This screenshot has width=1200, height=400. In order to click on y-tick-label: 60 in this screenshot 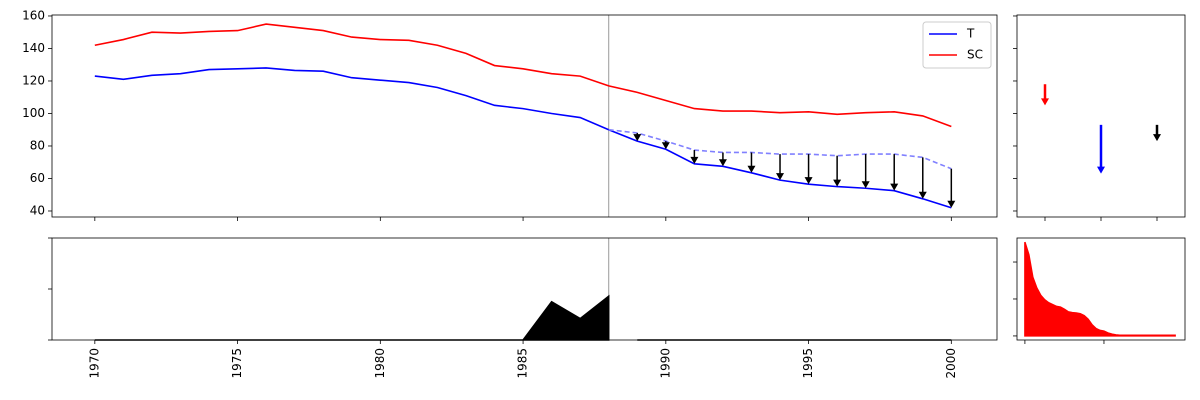, I will do `click(37, 178)`.